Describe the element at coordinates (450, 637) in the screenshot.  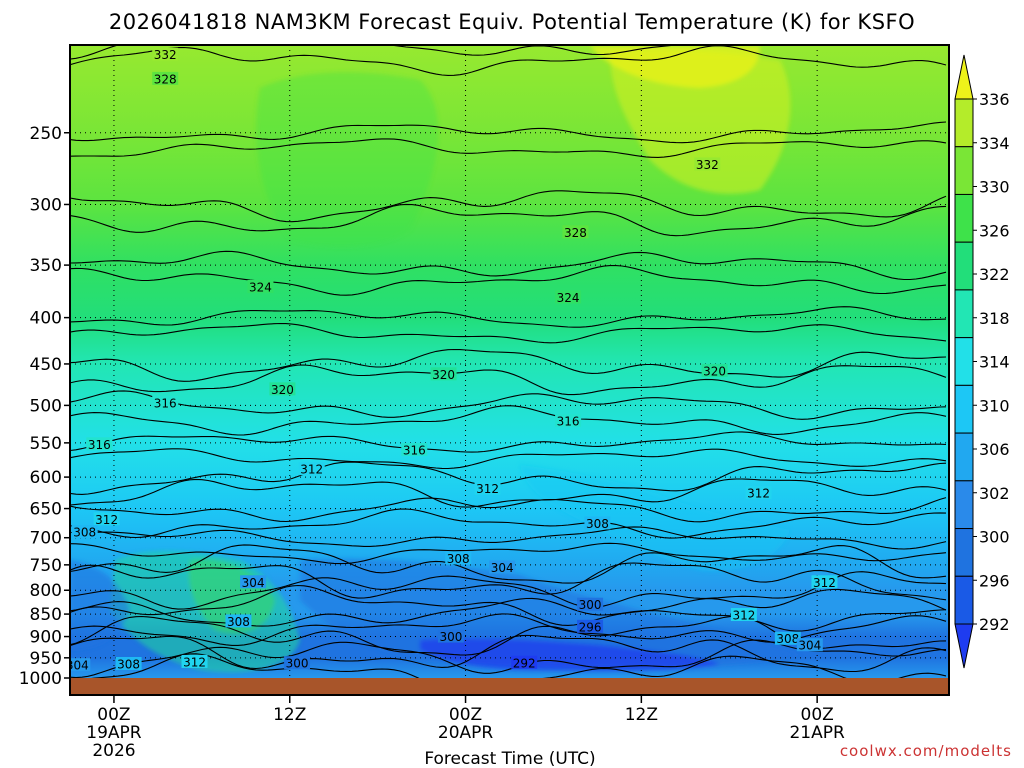
I see `contour-label: 300` at that location.